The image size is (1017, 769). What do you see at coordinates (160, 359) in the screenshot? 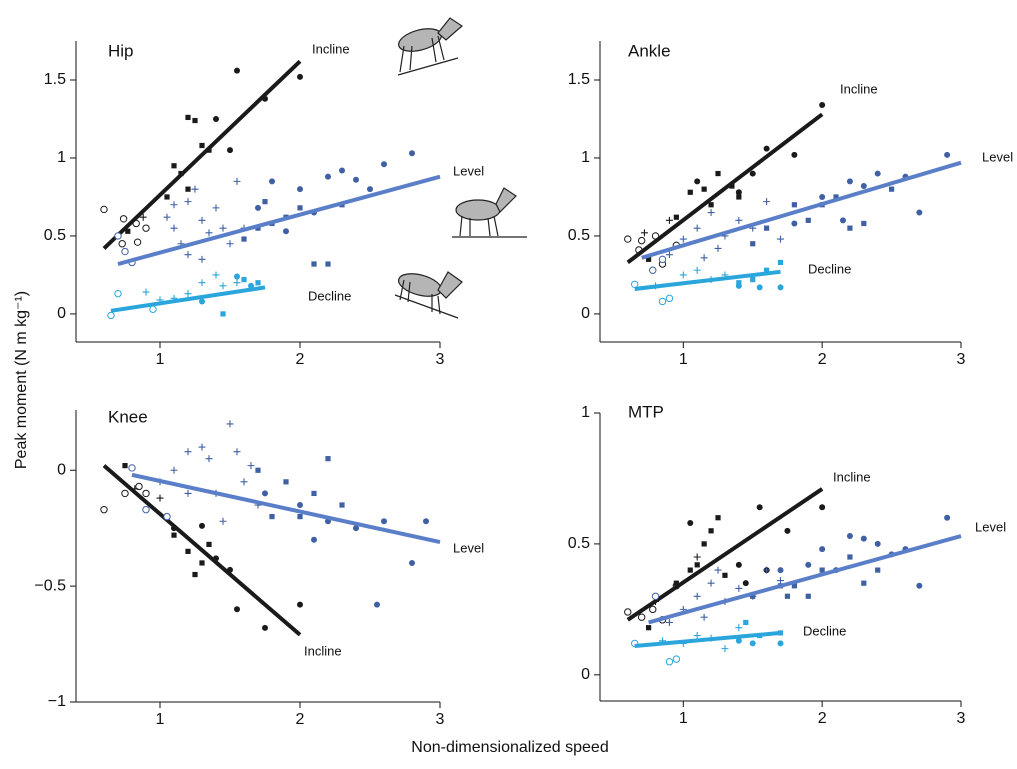
I see `x-tick-label: 1` at bounding box center [160, 359].